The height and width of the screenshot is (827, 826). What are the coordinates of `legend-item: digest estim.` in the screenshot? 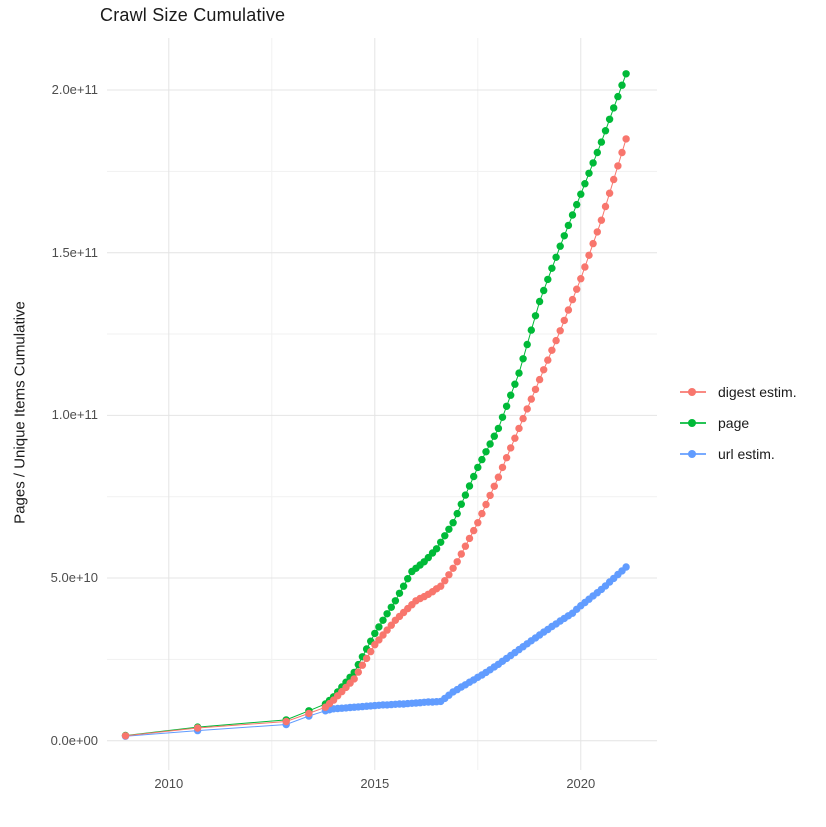 It's located at (738, 391).